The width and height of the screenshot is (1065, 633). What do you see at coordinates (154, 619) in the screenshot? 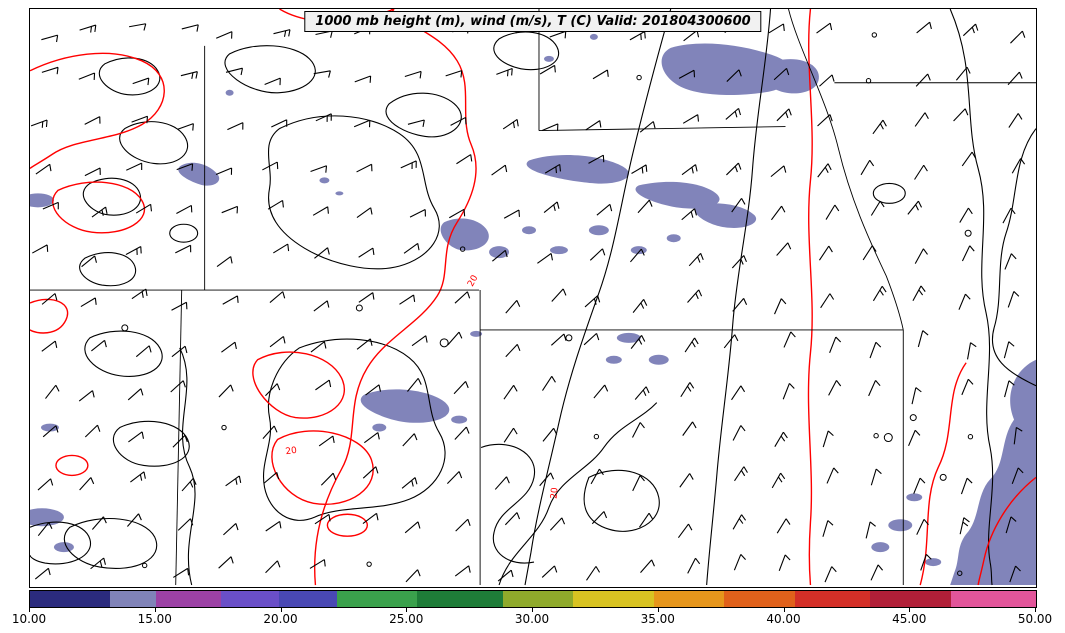
I see `colorbar-tick-label: 15.00` at bounding box center [154, 619].